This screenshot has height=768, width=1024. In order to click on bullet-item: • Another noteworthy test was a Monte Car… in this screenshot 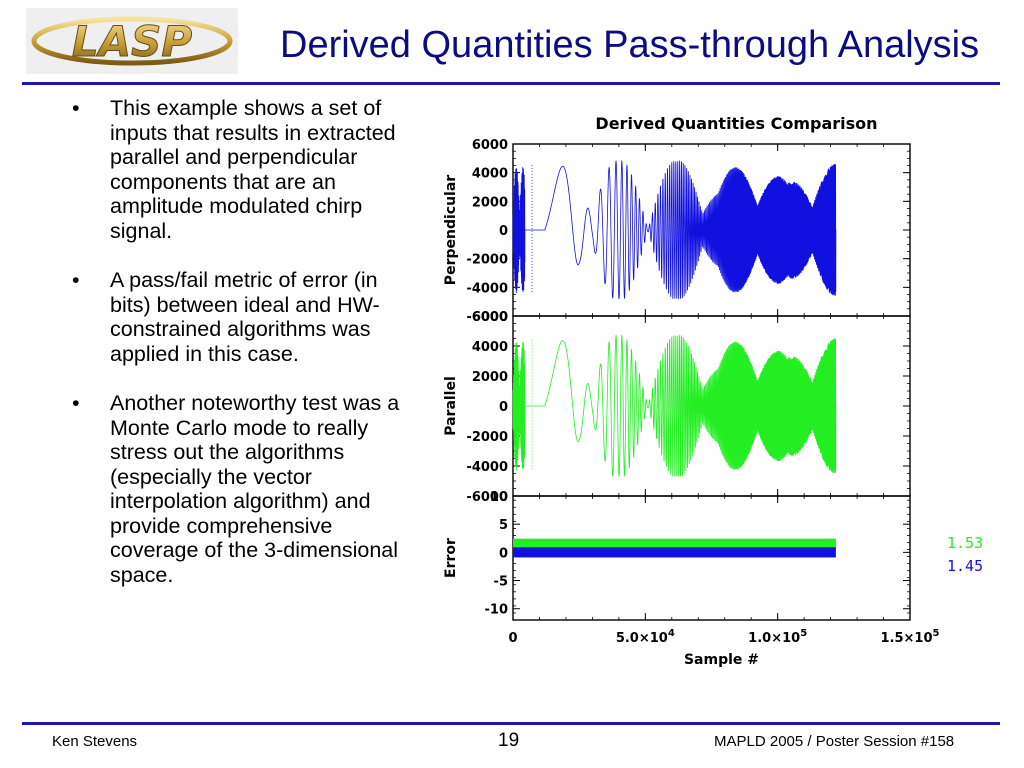, I will do `click(232, 489)`.